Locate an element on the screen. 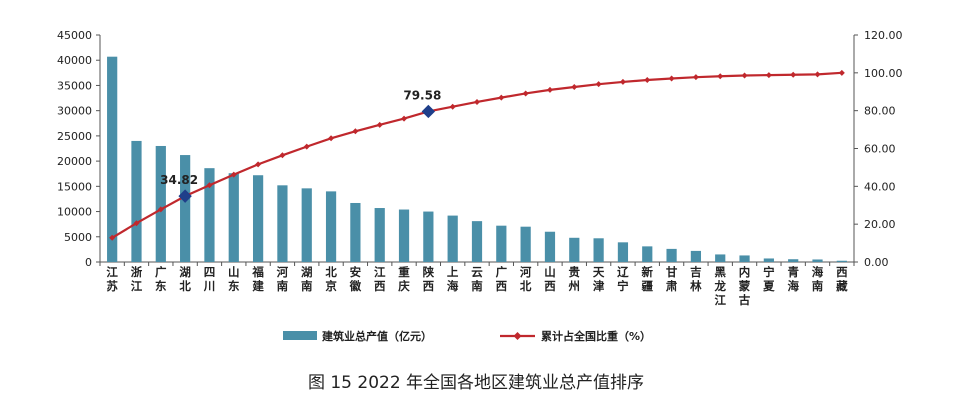 Image resolution: width=953 pixels, height=406 pixels. category-label: 河北 is located at coordinates (526, 279).